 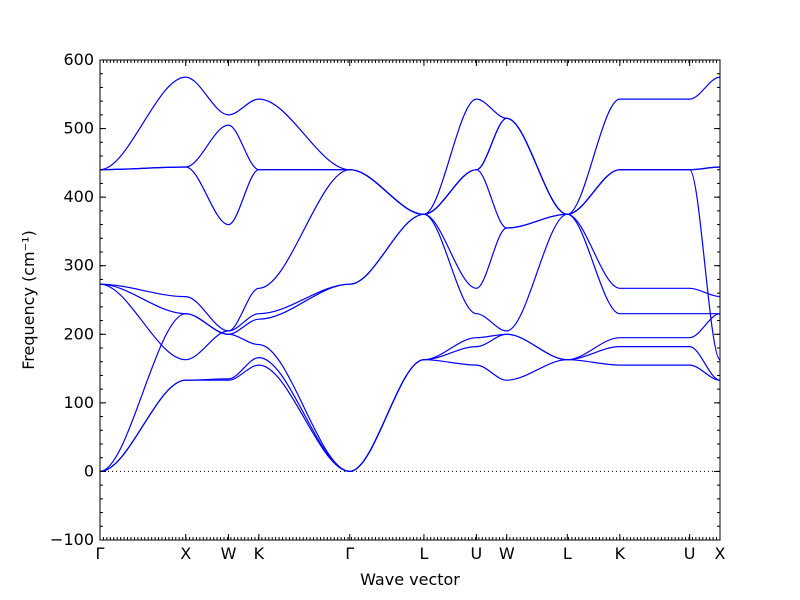 What do you see at coordinates (78, 333) in the screenshot?
I see `y-tick-label: 200` at bounding box center [78, 333].